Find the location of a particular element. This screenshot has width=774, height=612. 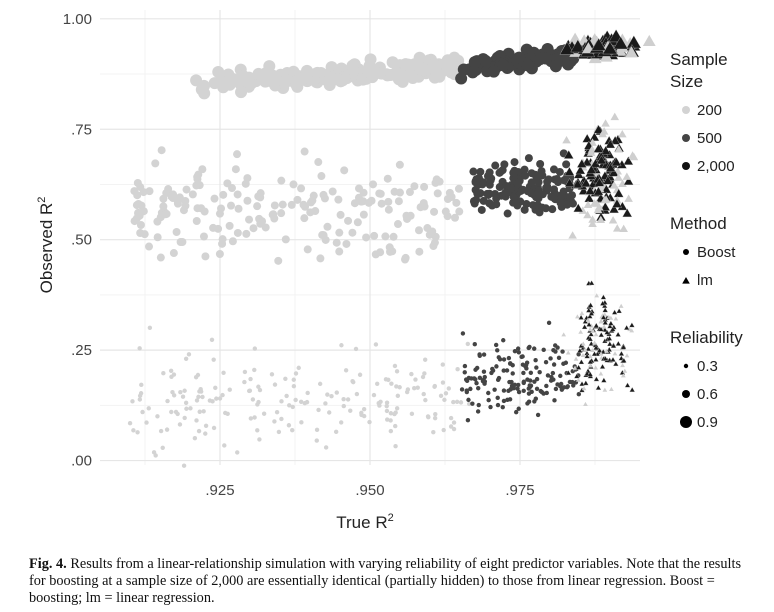

legend-title: Method is located at coordinates (698, 223).